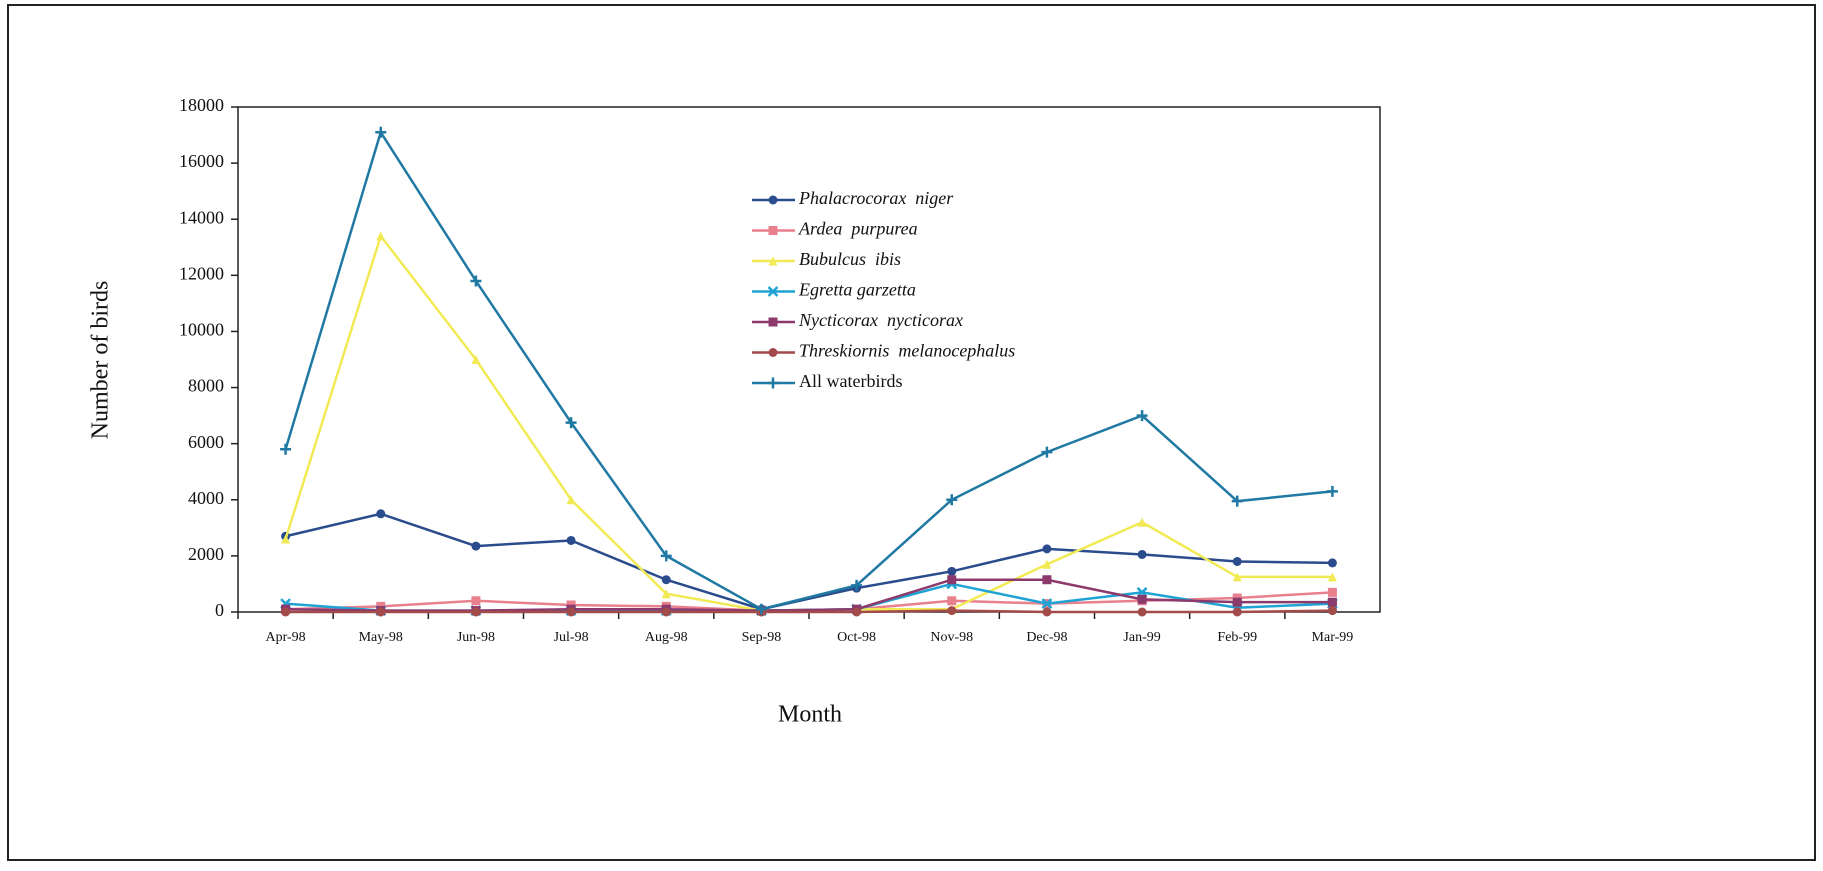  Describe the element at coordinates (850, 259) in the screenshot. I see `legend-label: Bubulcus ibis` at that location.